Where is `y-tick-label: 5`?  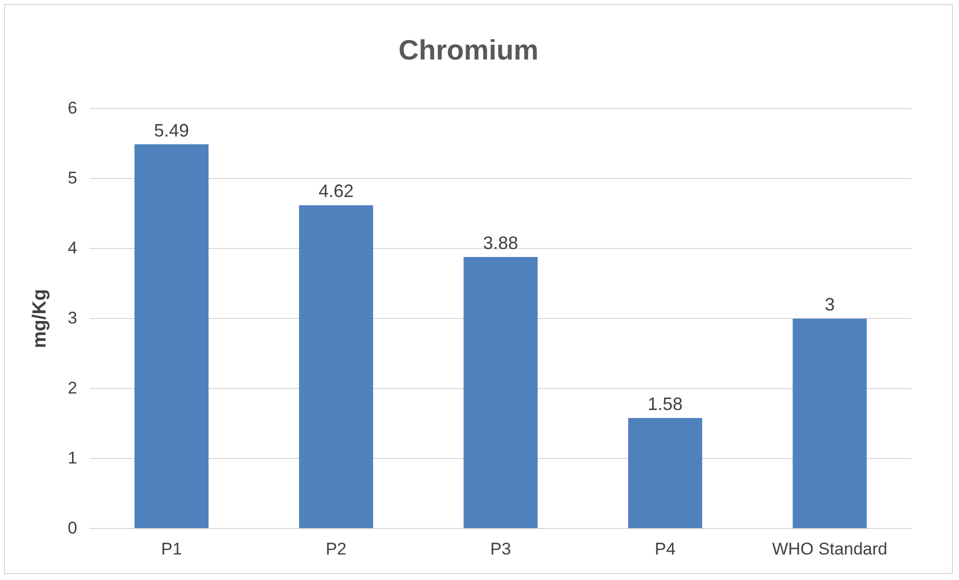
y-tick-label: 5 is located at coordinates (73, 178).